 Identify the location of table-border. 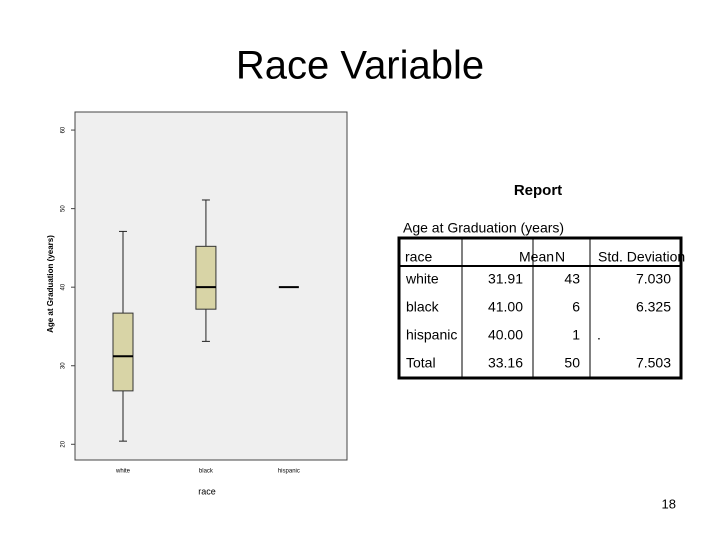
(540, 308).